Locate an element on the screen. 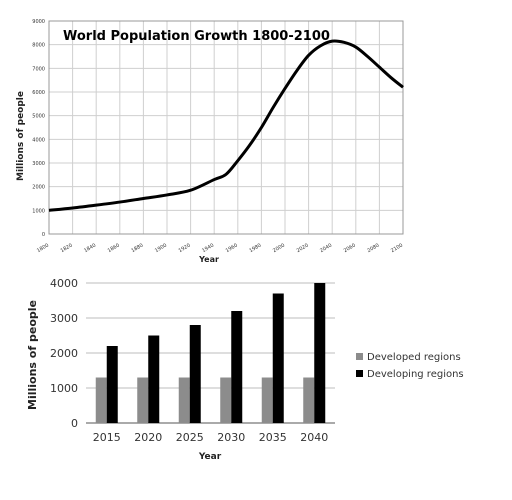 This screenshot has width=512, height=500. y-tick-label: 4000 is located at coordinates (38, 140).